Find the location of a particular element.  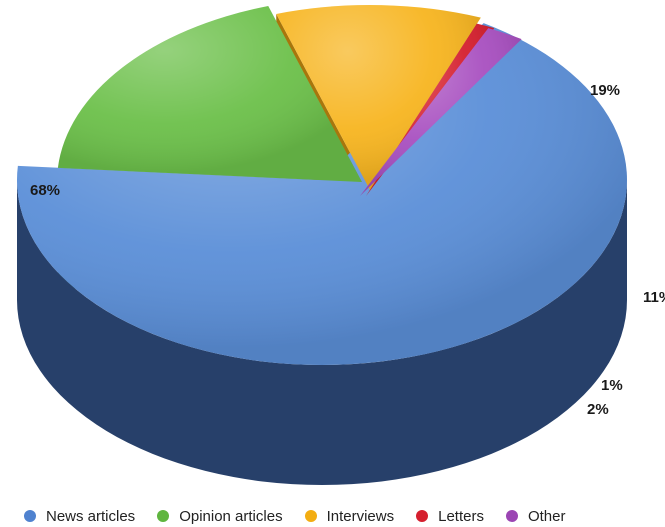

legend-item-opinion-articles: Opinion articles is located at coordinates (220, 516).